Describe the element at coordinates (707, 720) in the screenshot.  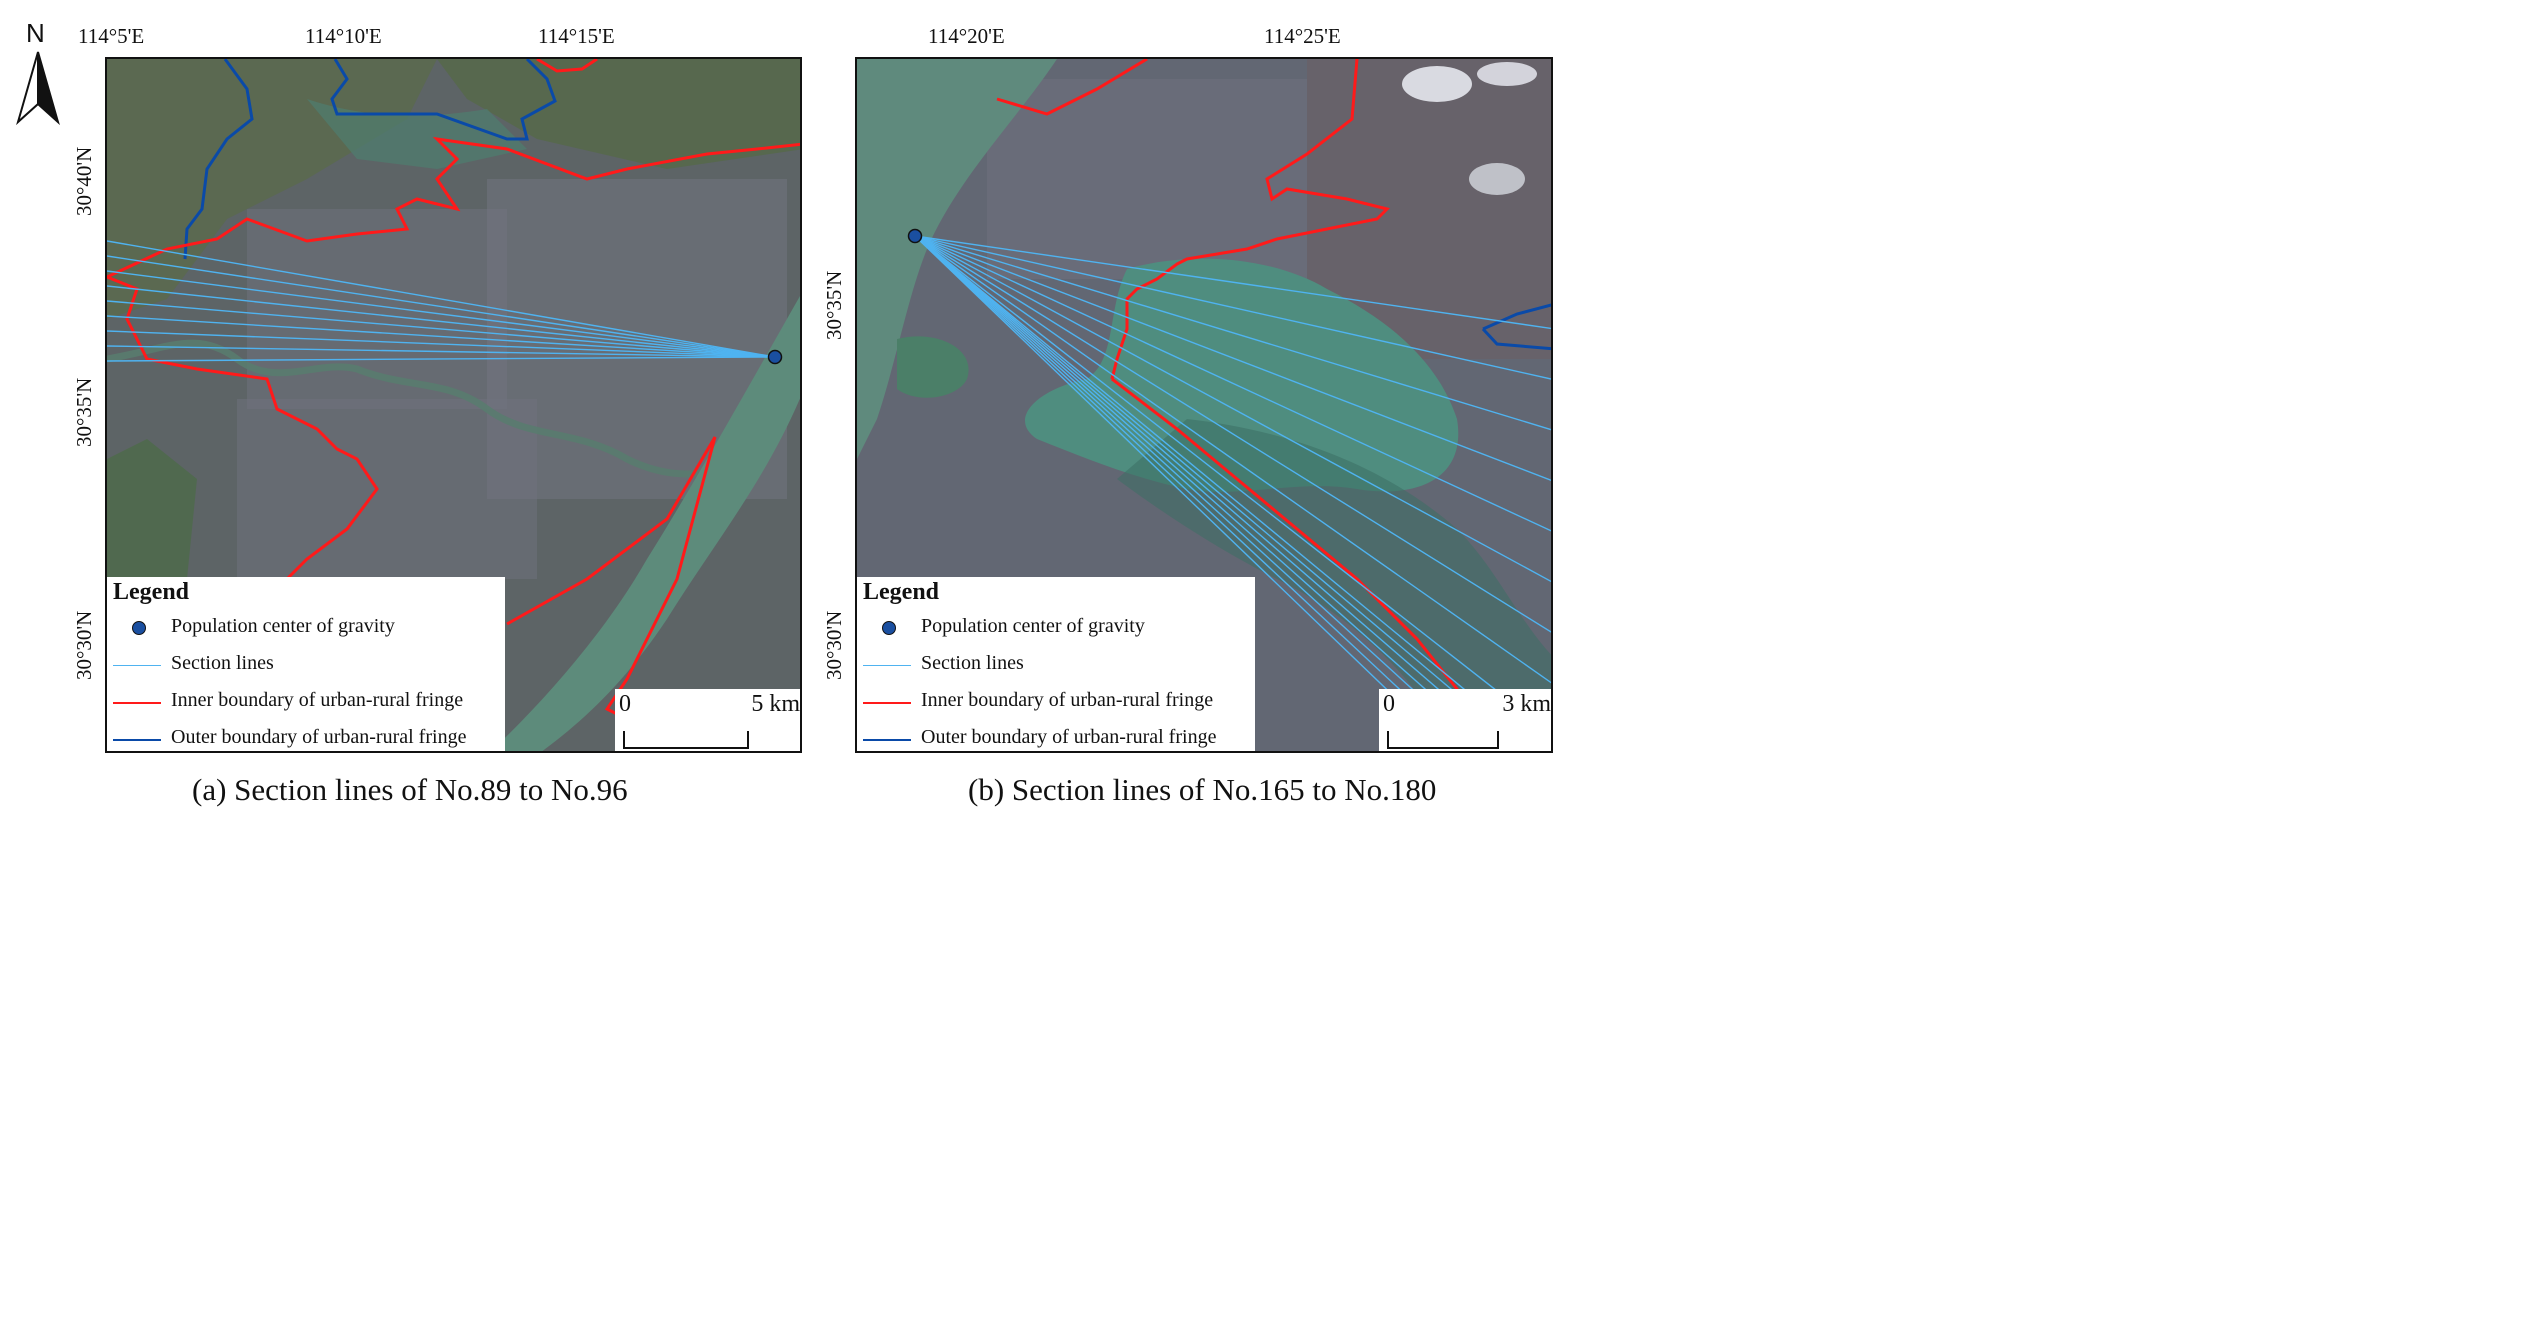
I see `scale-bar-a: 0 5 km` at that location.